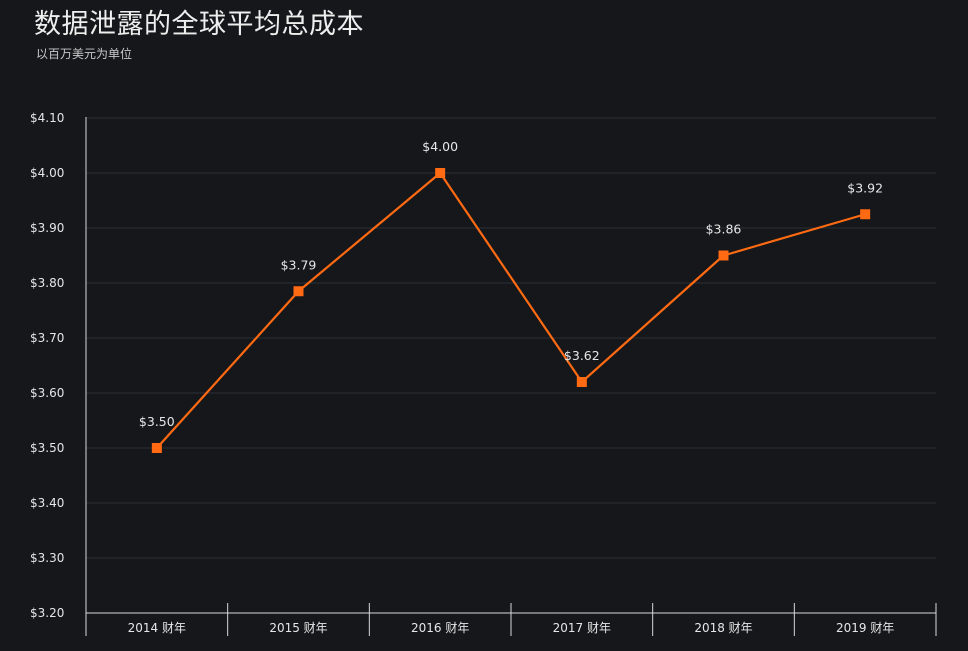 The image size is (968, 651). Describe the element at coordinates (47, 393) in the screenshot. I see `y-tick-label: $3.60` at that location.